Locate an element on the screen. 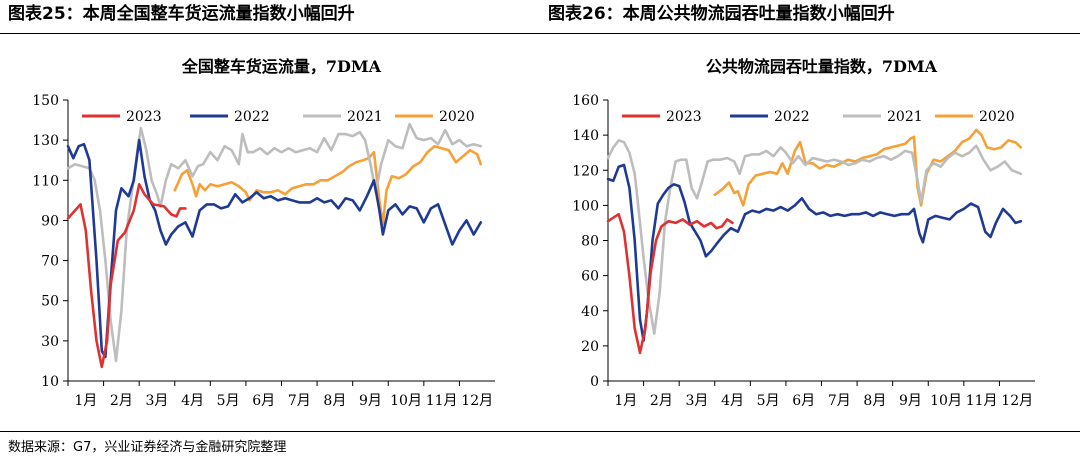 This screenshot has height=457, width=1080. y-tick-label: 70 is located at coordinates (50, 262).